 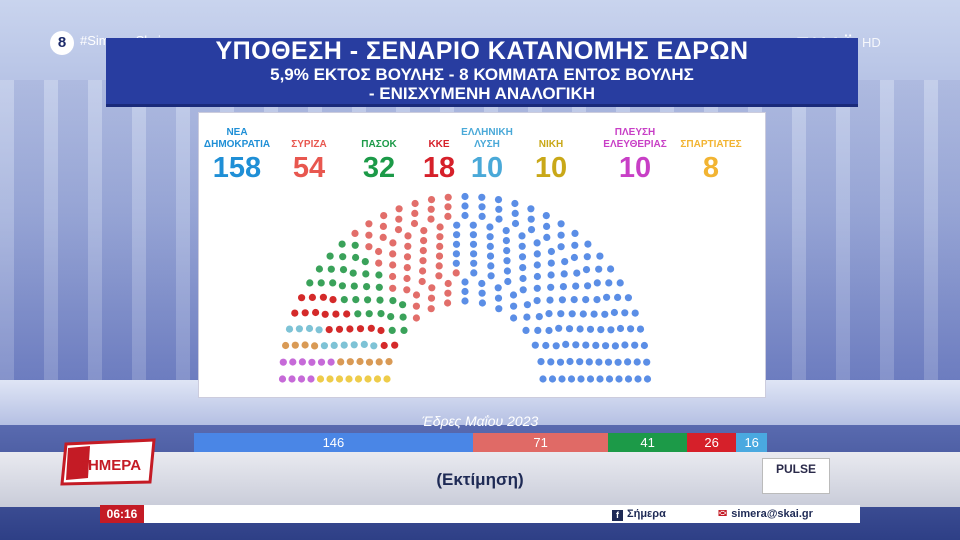 What do you see at coordinates (711, 168) in the screenshot?
I see `party-seats: 8` at bounding box center [711, 168].